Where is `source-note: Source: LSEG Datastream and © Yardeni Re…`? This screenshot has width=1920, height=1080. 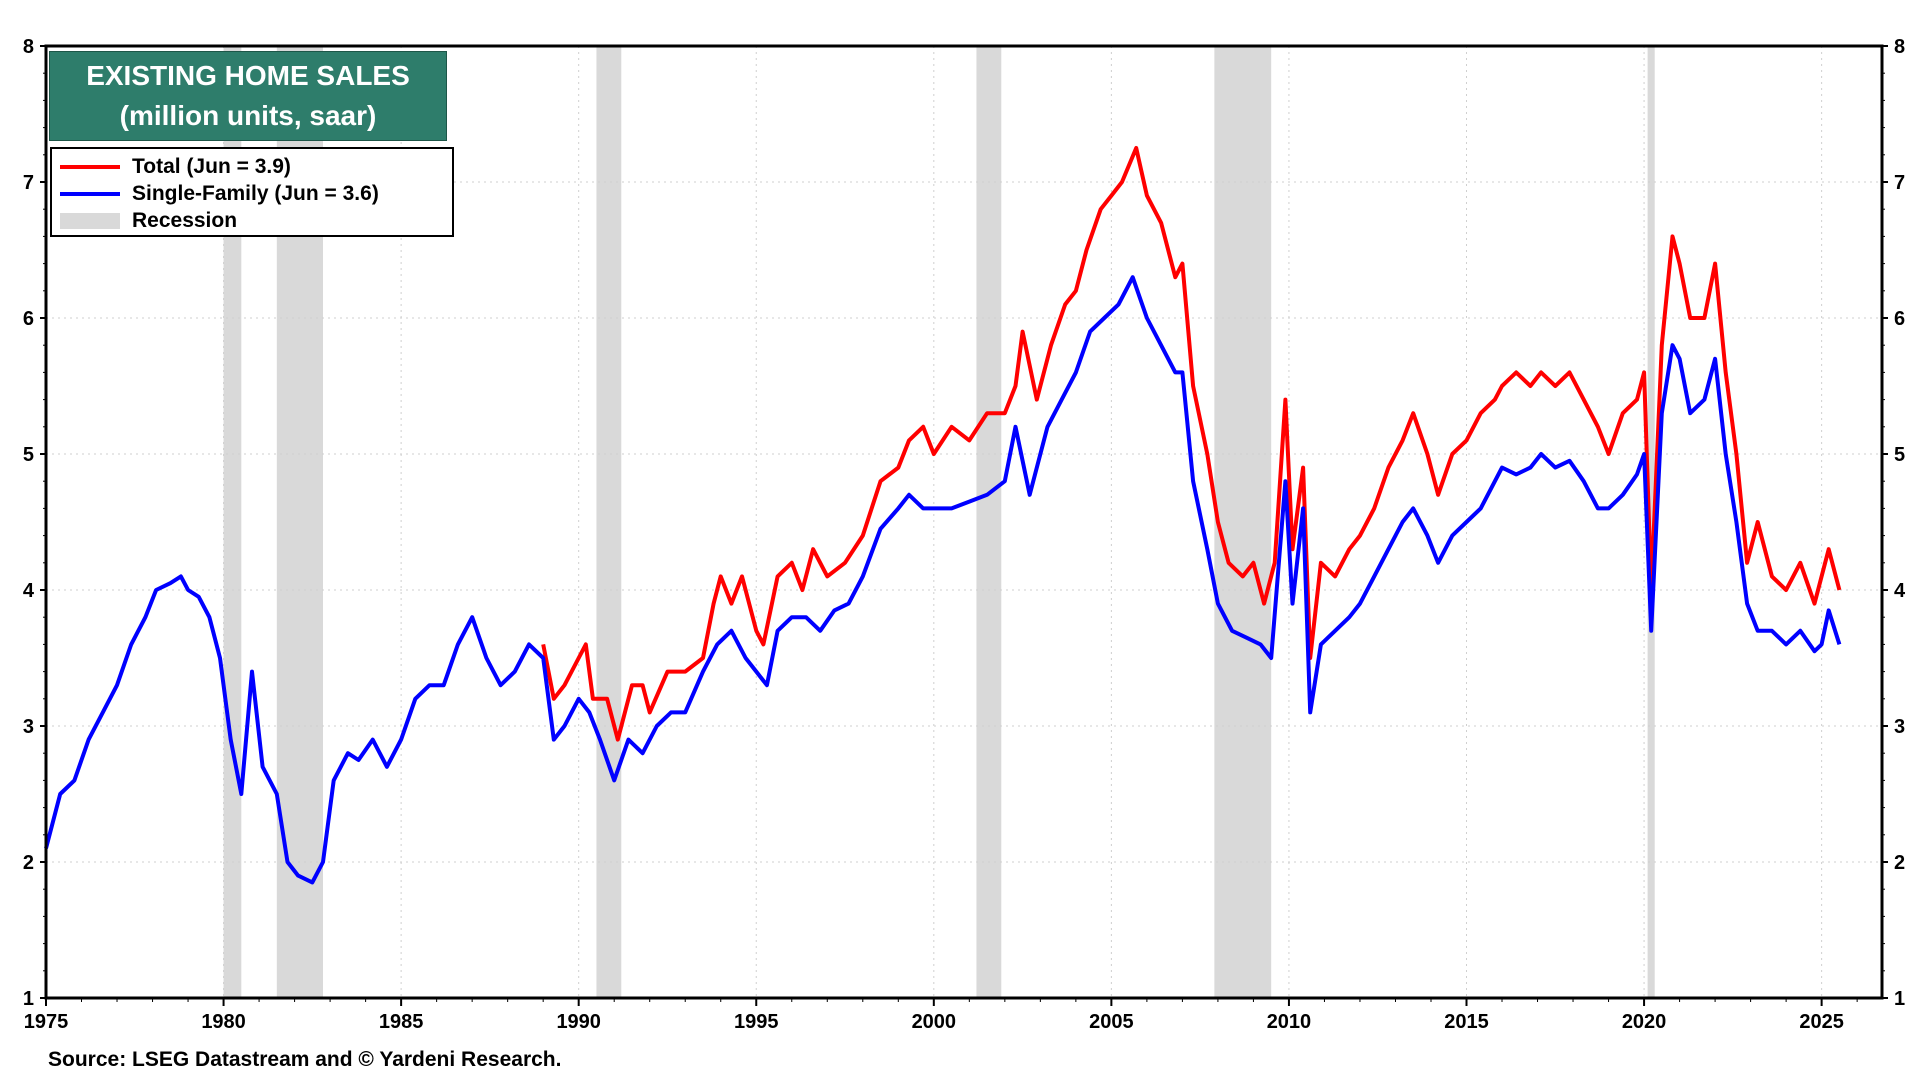
source-note: Source: LSEG Datastream and © Yardeni Re… is located at coordinates (305, 1059).